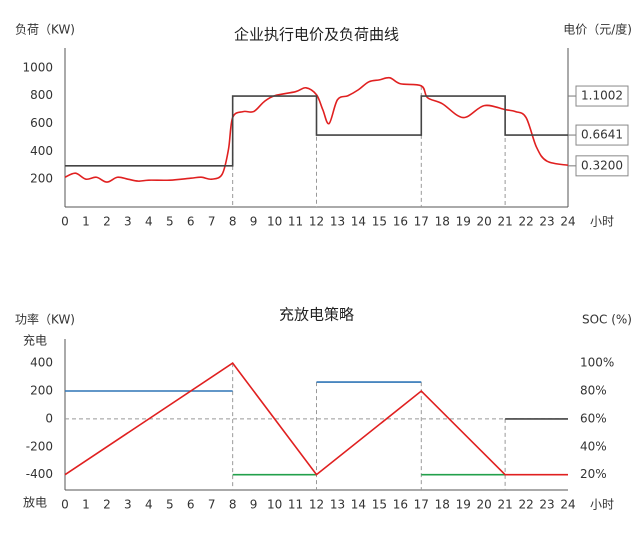 Image resolution: width=640 pixels, height=541 pixels. I want to click on y2-axis-label: SOC (%), so click(607, 320).